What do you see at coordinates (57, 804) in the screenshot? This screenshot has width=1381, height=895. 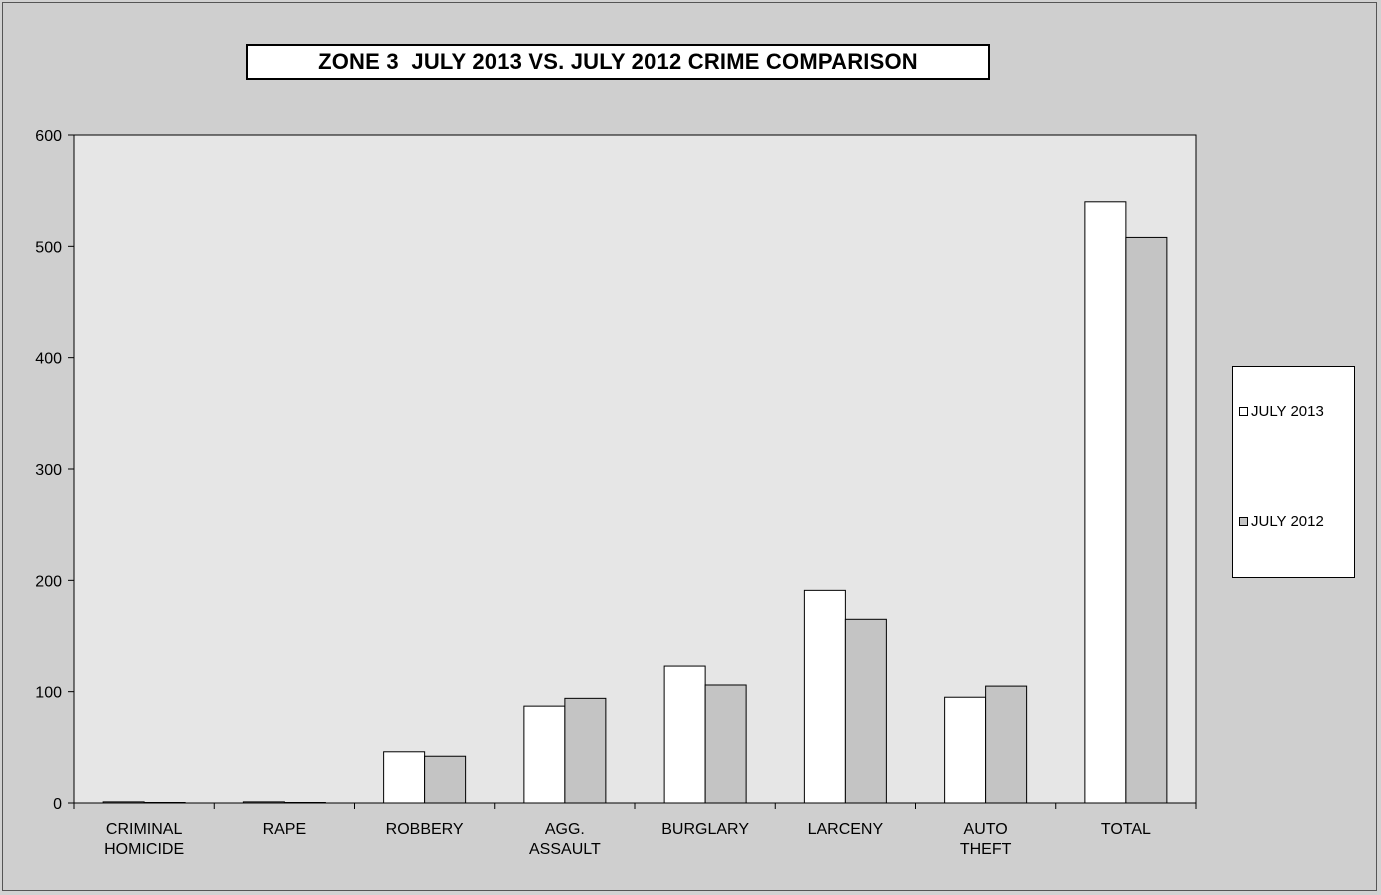 I see `y-tick-label: 0` at bounding box center [57, 804].